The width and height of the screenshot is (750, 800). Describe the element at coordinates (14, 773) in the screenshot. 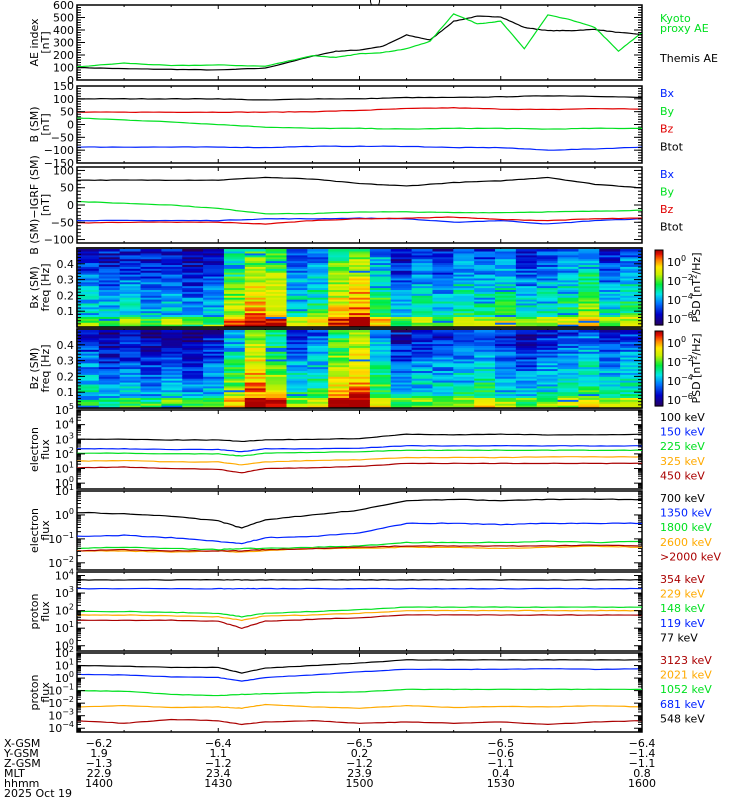

I see `orbit-label-mlt: MLT` at that location.